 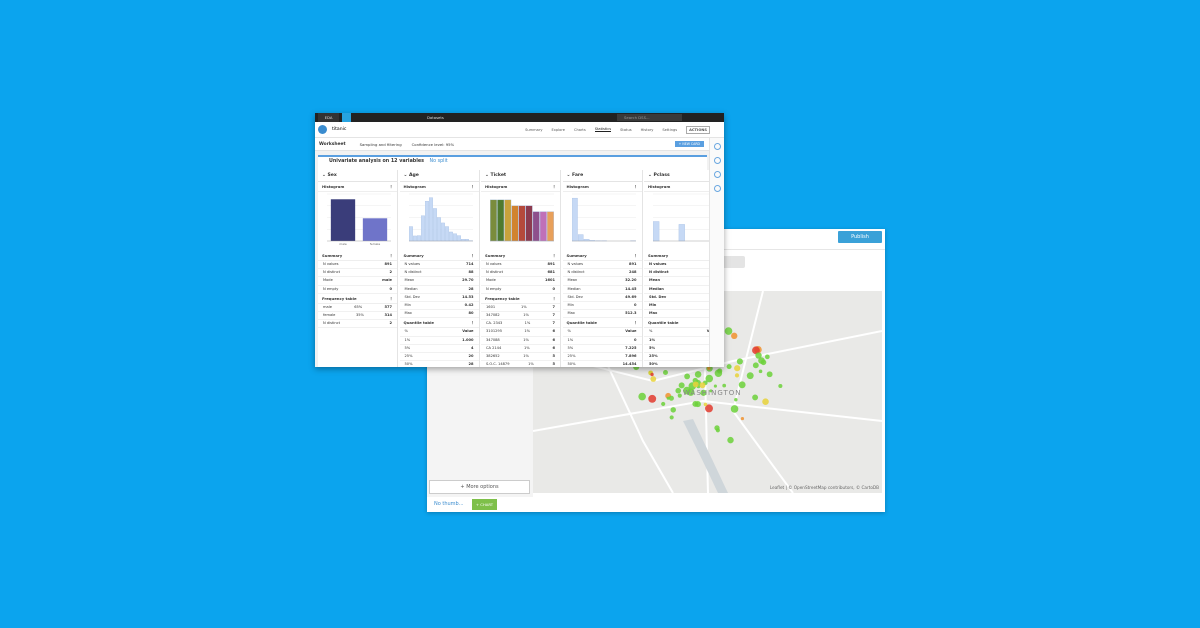 I want to click on summary-row: Median 14.45, so click(x=602, y=290).